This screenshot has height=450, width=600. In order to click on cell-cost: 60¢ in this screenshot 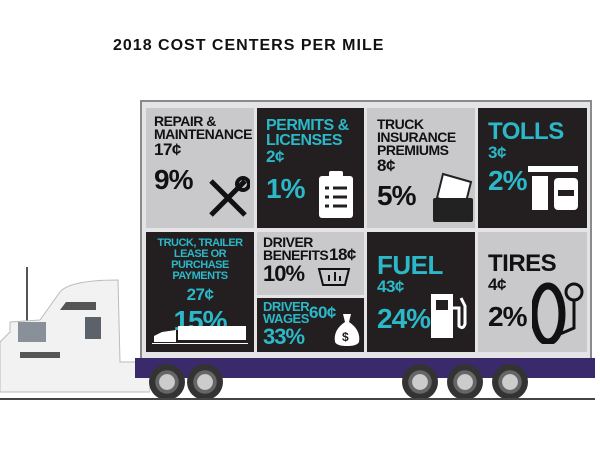, I will do `click(322, 312)`.